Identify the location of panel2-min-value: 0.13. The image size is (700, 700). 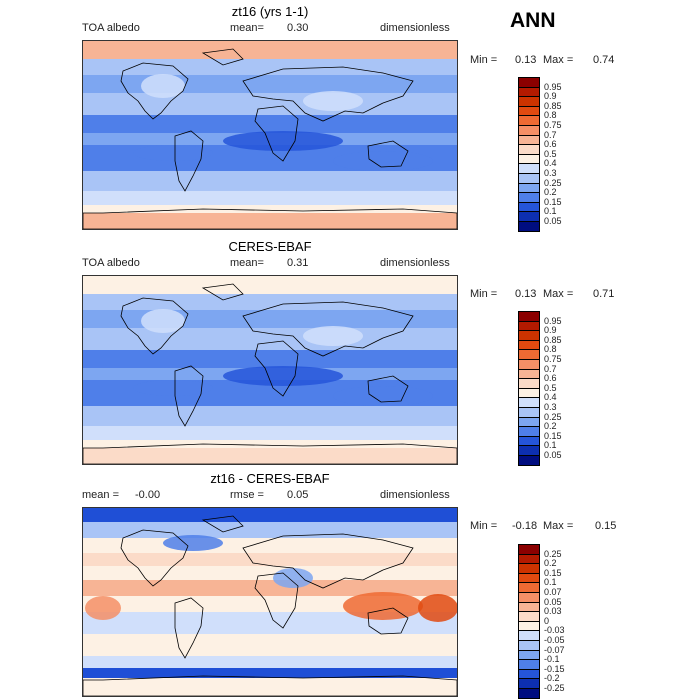
(526, 294).